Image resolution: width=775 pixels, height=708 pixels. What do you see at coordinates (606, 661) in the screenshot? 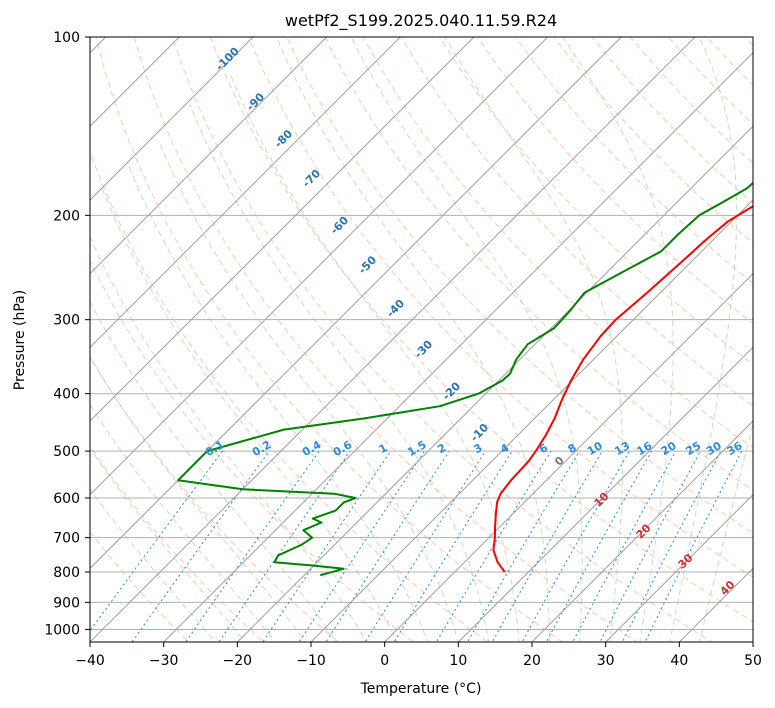
I see `x-tick-label: 30` at bounding box center [606, 661].